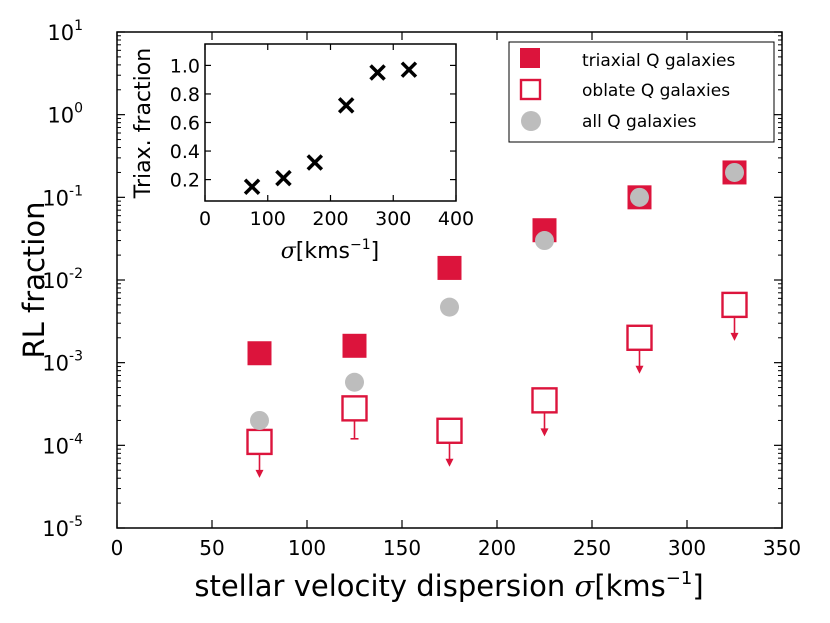 This screenshot has height=623, width=830. I want to click on main-x-tick-label: 350, so click(782, 548).